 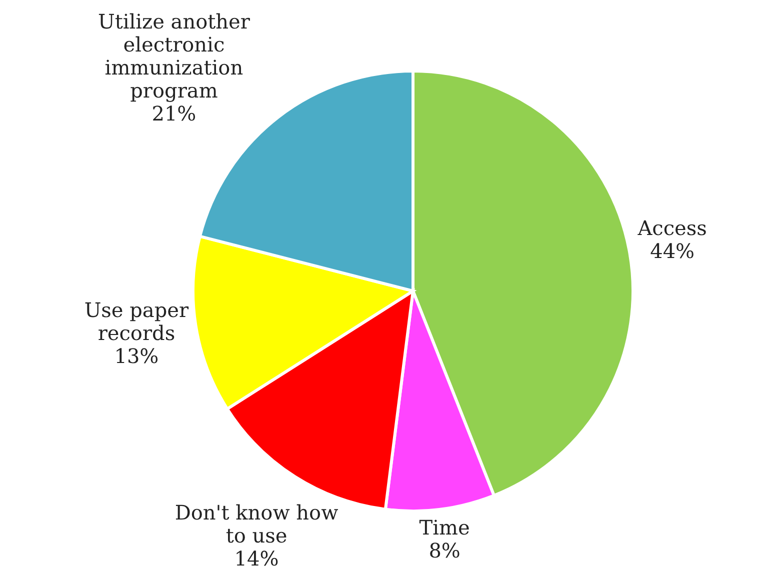 I want to click on data-label: 8%, so click(x=444, y=550).